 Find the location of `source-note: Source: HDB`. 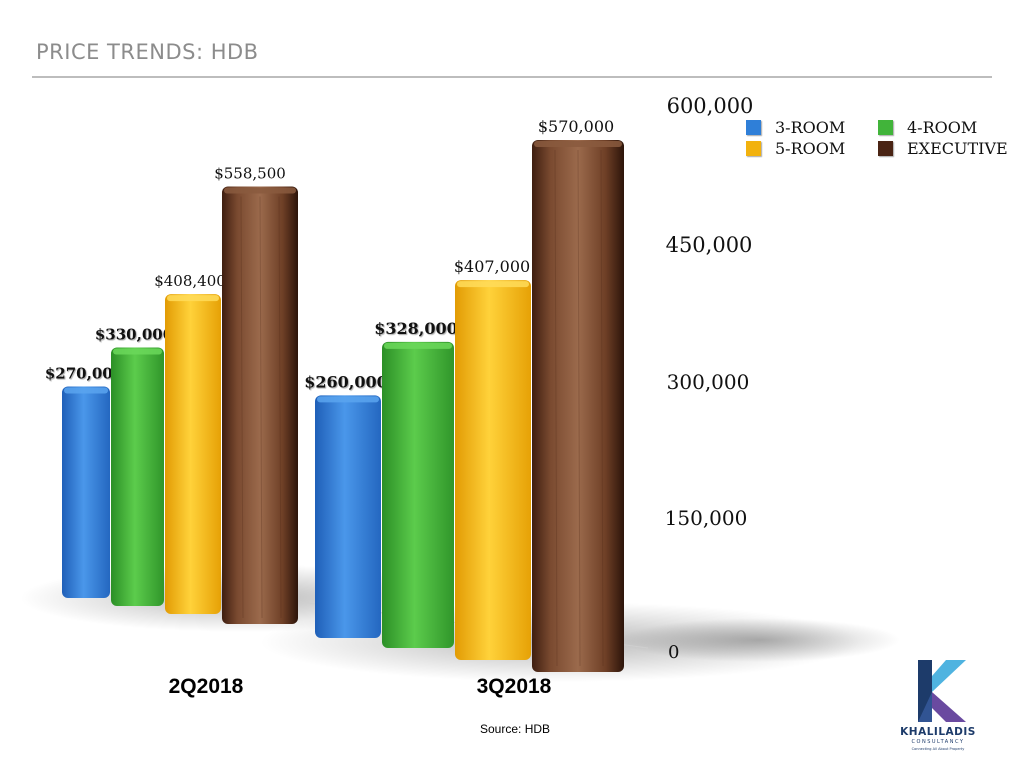

source-note: Source: HDB is located at coordinates (515, 729).